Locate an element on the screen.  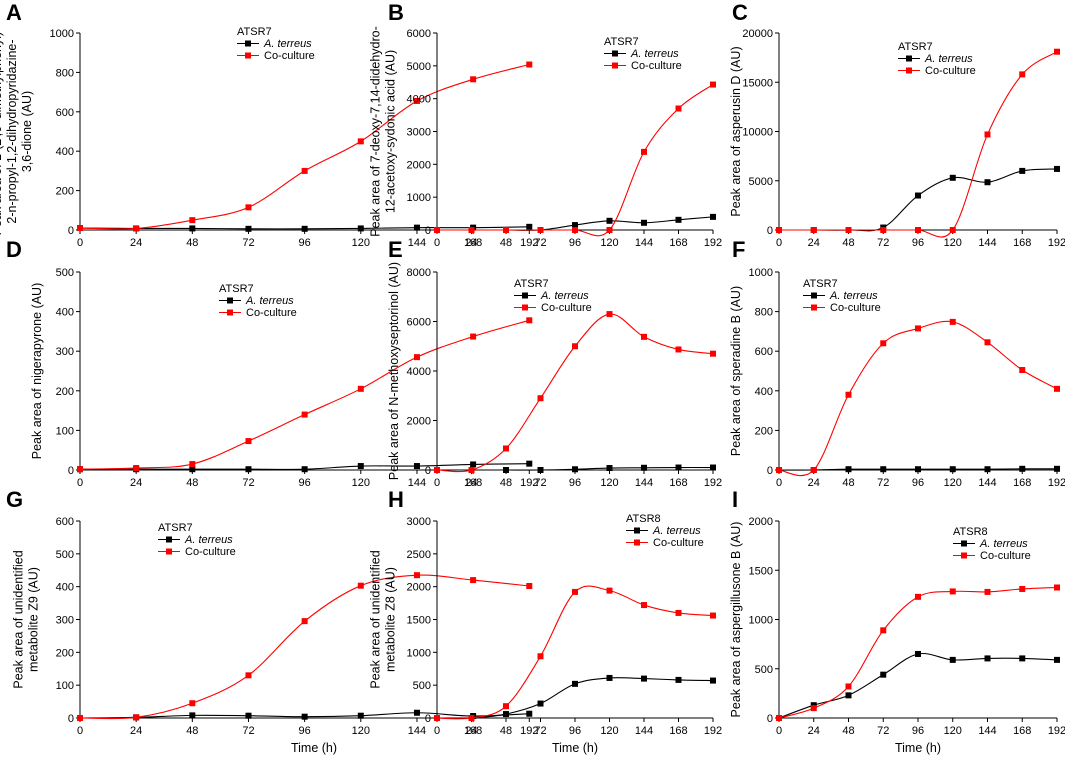
y-tick-label: 8000 is located at coordinates (419, 273).